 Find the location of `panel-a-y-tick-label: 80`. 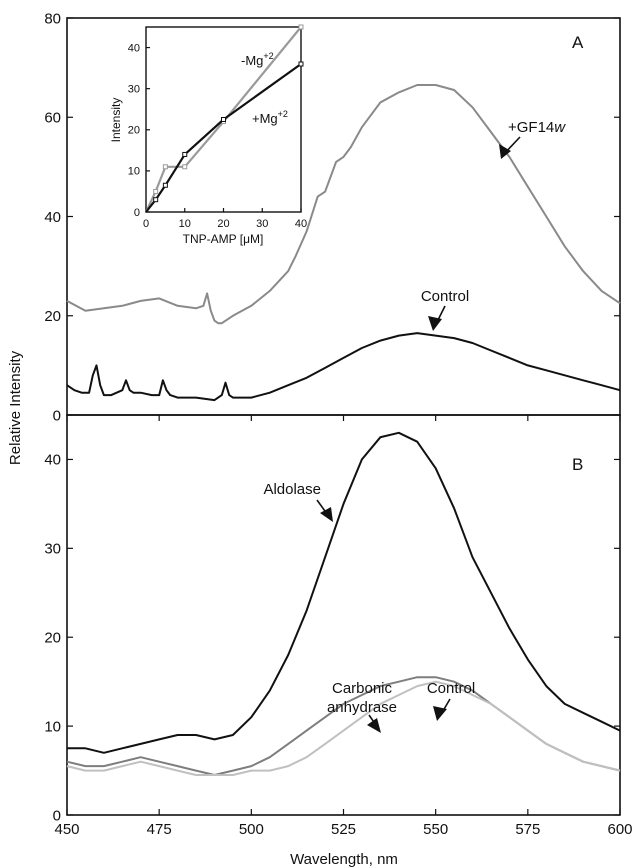

panel-a-y-tick-label: 80 is located at coordinates (52, 18).